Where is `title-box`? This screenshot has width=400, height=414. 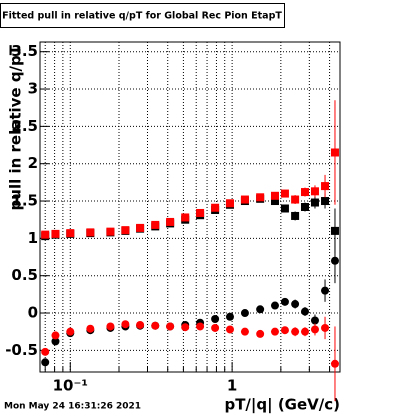
title-box is located at coordinates (142, 15).